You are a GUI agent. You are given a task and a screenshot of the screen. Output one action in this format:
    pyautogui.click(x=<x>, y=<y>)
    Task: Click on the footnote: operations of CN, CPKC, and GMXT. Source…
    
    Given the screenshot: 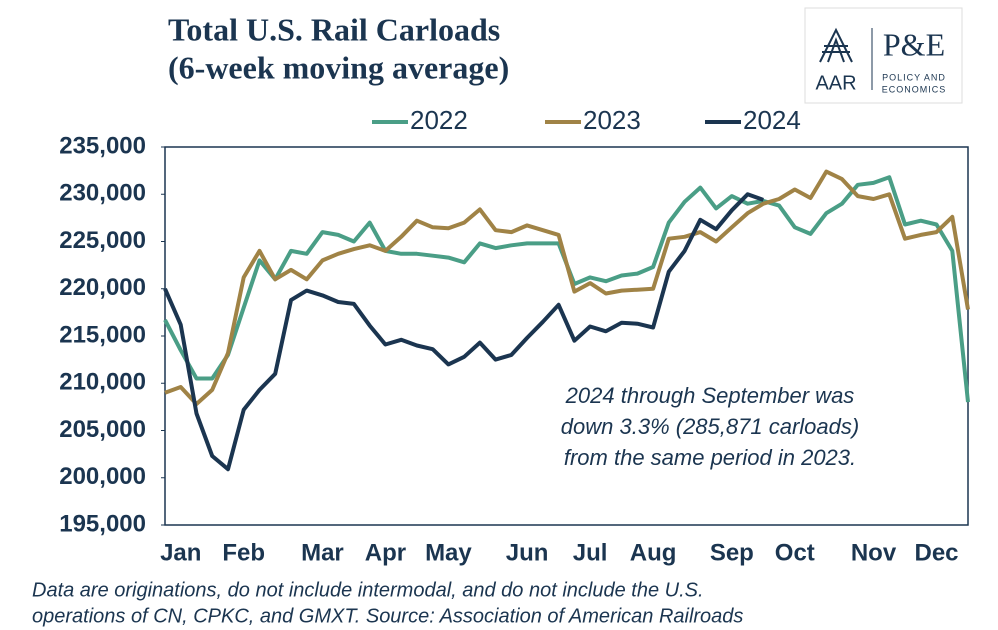 What is the action you would take?
    pyautogui.click(x=387, y=616)
    